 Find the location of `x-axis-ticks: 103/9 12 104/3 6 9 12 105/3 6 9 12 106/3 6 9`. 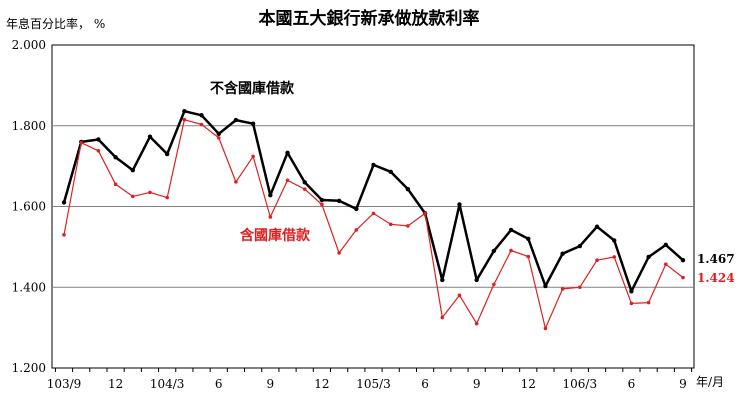

x-axis-ticks: 103/9 12 104/3 6 9 12 105/3 6 9 12 106/3 6 9 is located at coordinates (370, 379).